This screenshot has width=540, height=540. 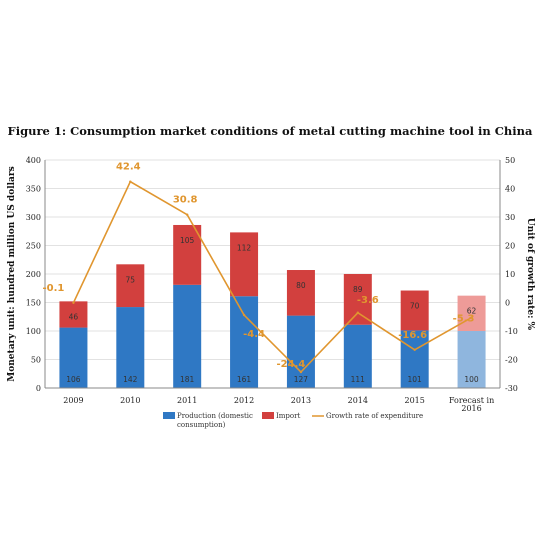 What do you see at coordinates (131, 279) in the screenshot?
I see `import-value-label: 75` at bounding box center [131, 279].